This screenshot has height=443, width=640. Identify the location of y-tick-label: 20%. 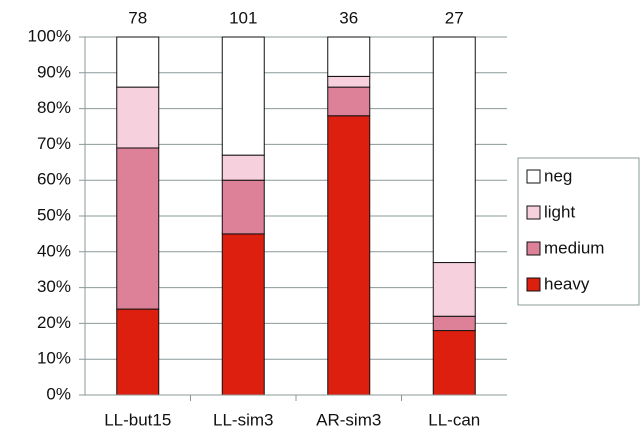
(54, 322).